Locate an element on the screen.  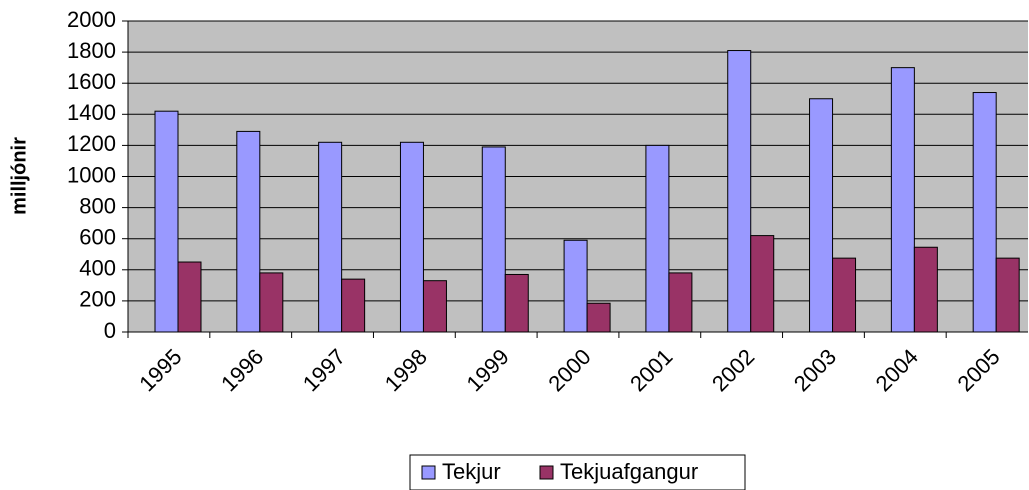
y-tick-label: 1000 is located at coordinates (91, 174).